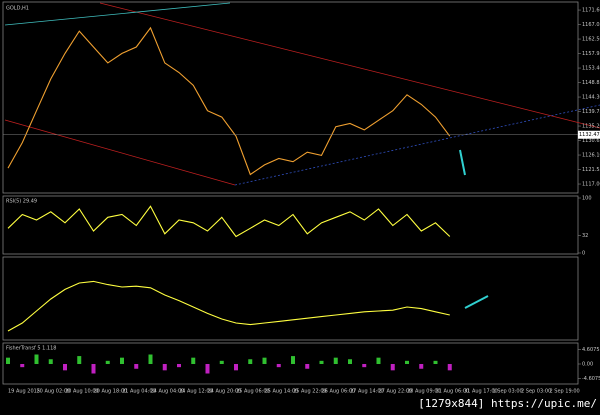 This screenshot has width=600, height=415. What do you see at coordinates (367, 392) in the screenshot?
I see `x-tick-label: 27 Aug 14:00` at bounding box center [367, 392].